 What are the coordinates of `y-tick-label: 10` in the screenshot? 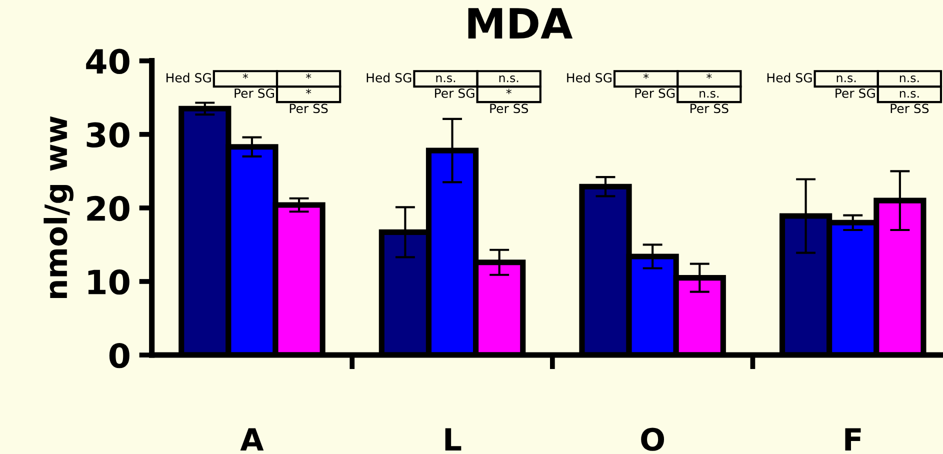 It's located at (109, 282).